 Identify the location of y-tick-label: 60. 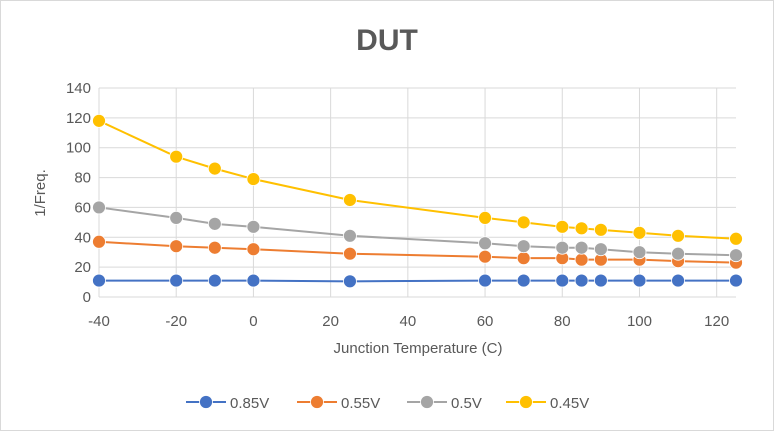
(82, 207).